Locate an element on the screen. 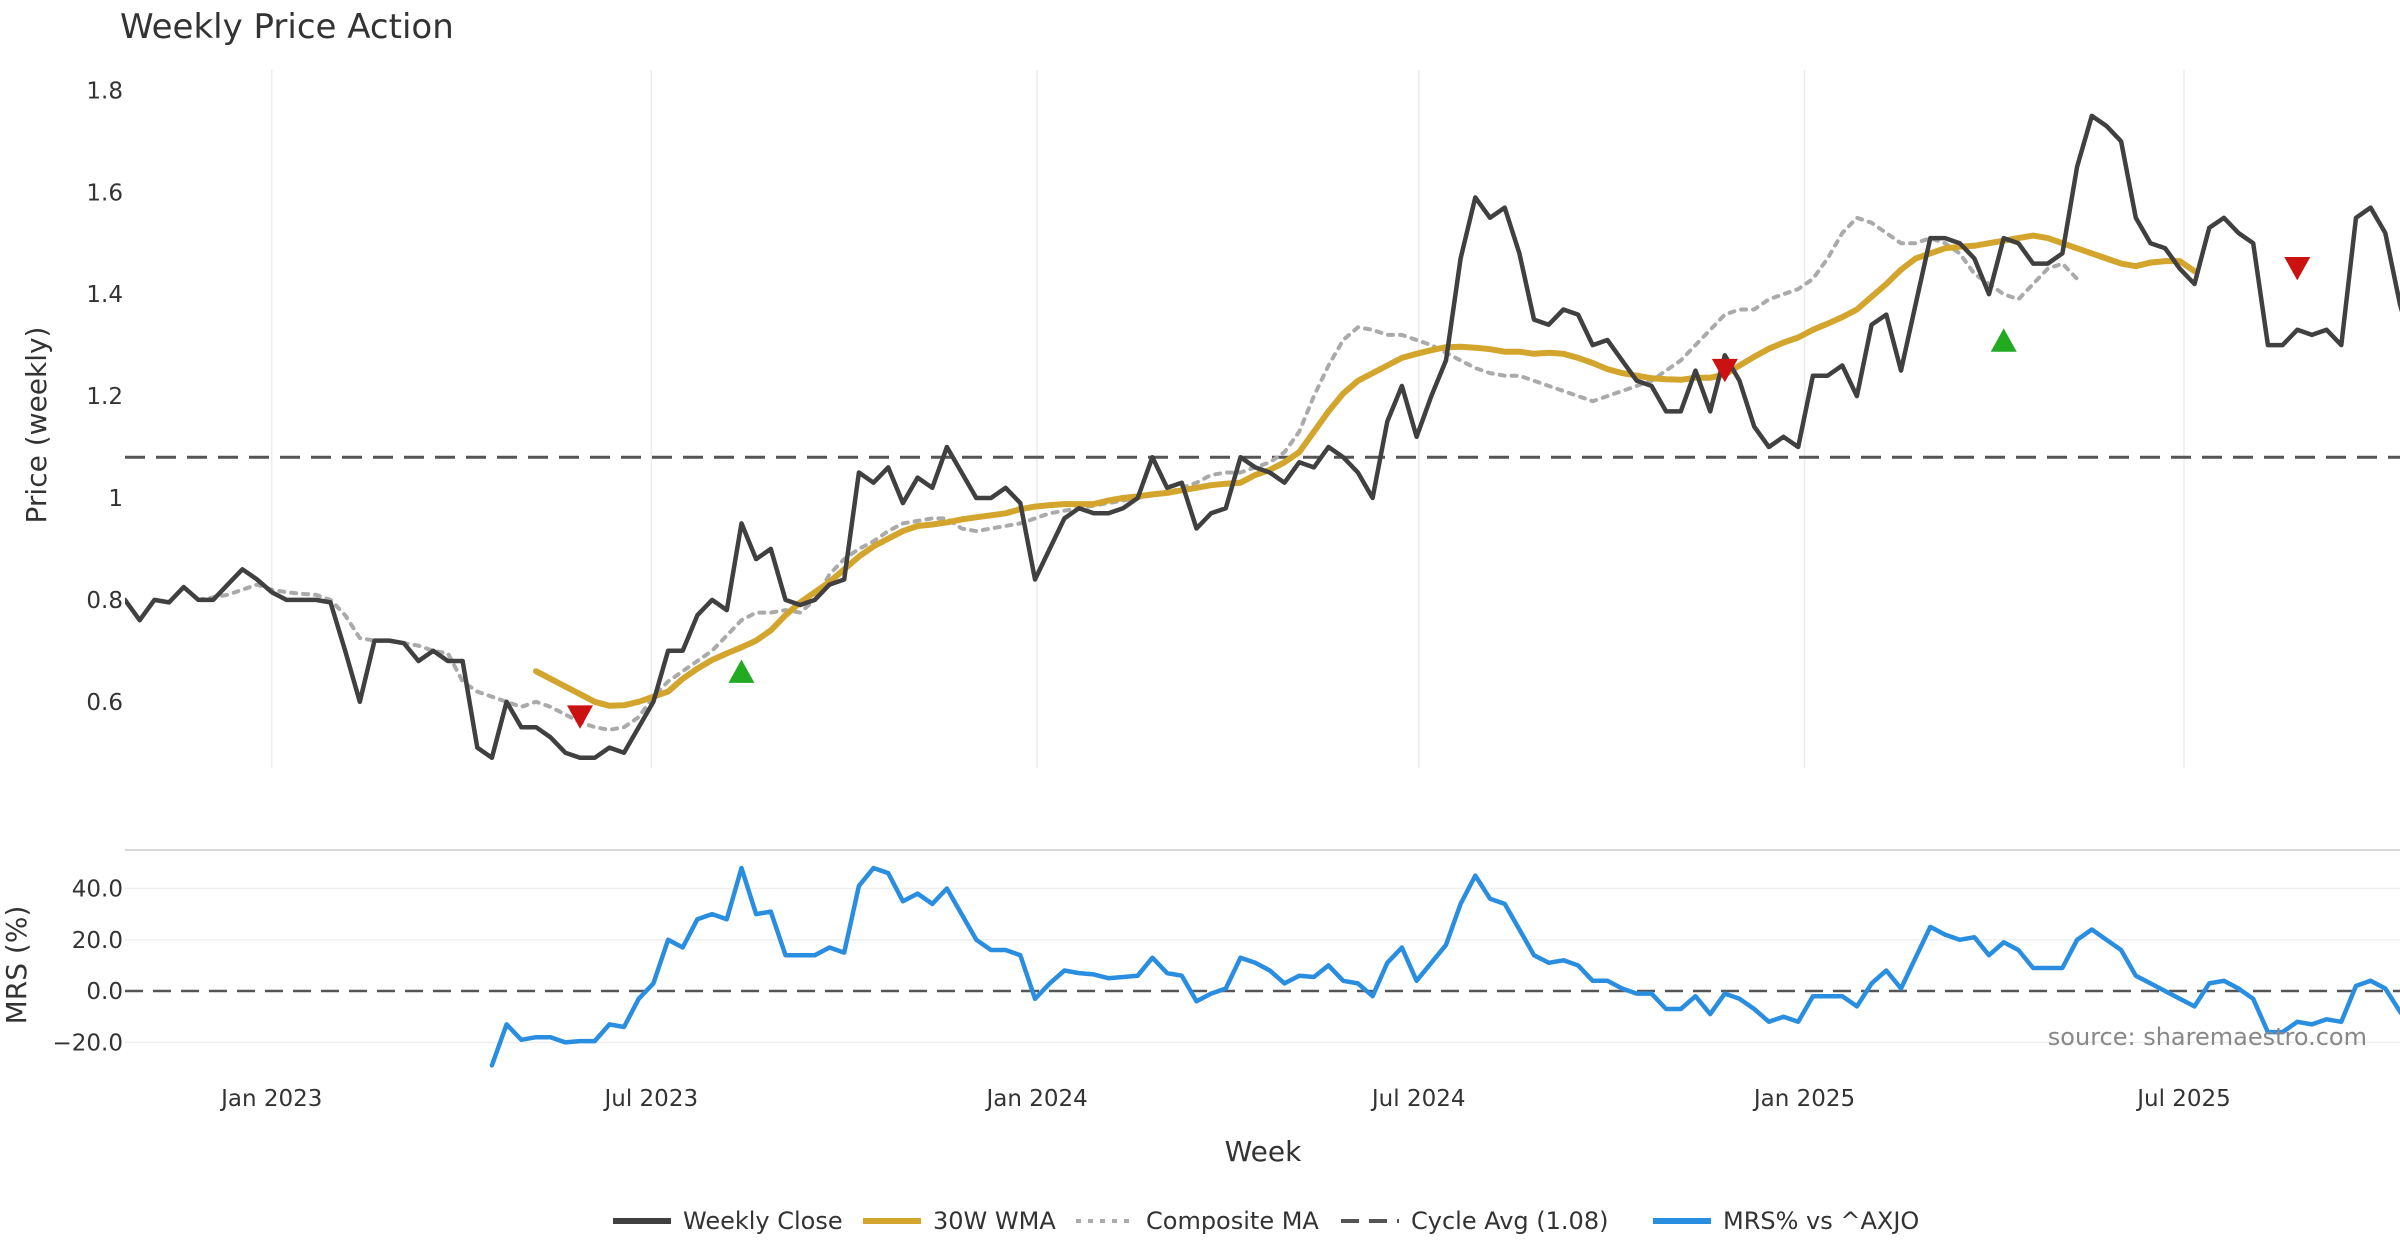  legend-item: Weekly Close is located at coordinates (728, 1221).